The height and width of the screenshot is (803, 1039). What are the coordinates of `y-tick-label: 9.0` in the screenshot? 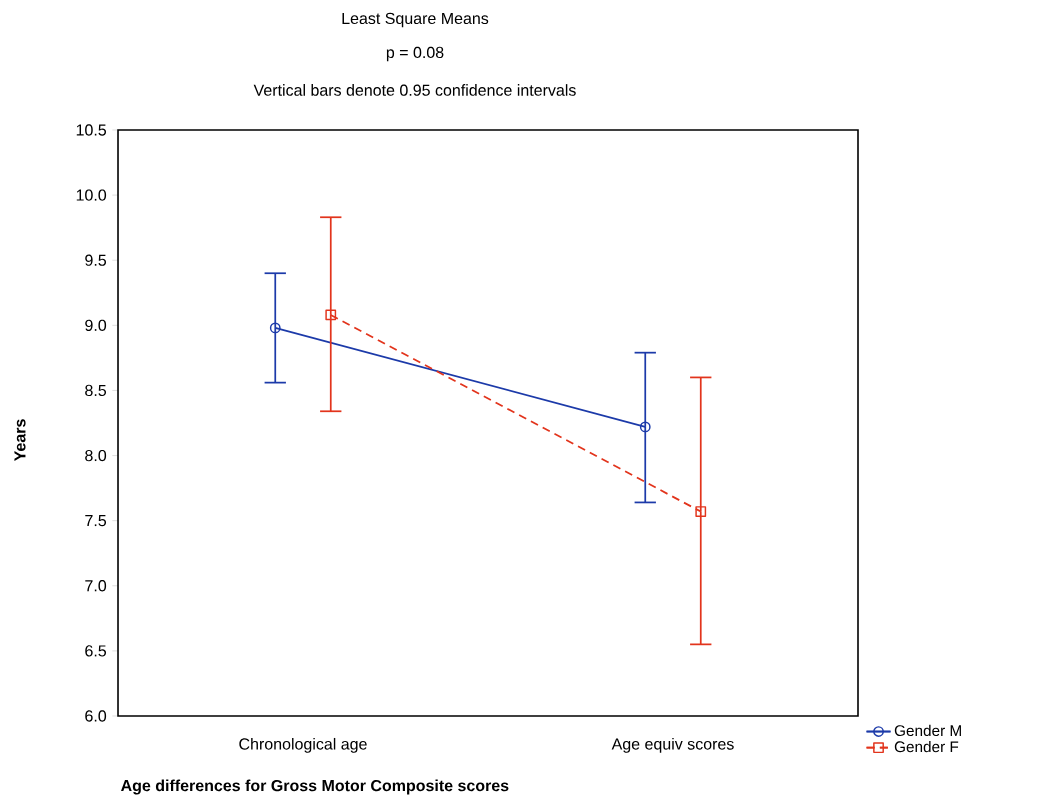 It's located at (96, 325).